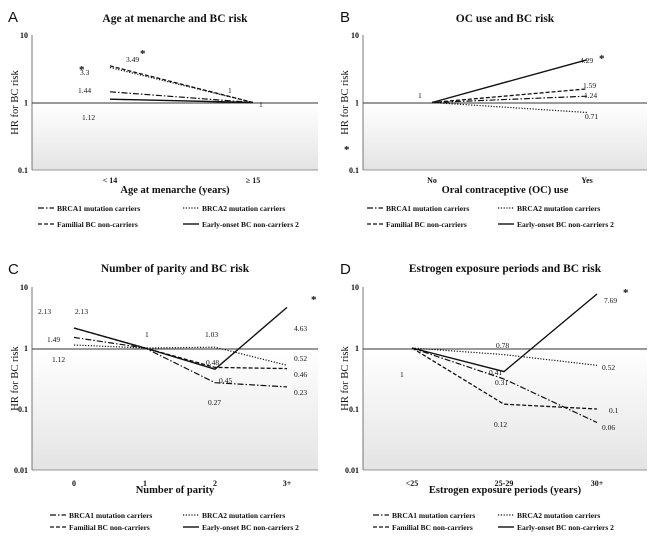  I want to click on data-label: 0.41, so click(495, 372).